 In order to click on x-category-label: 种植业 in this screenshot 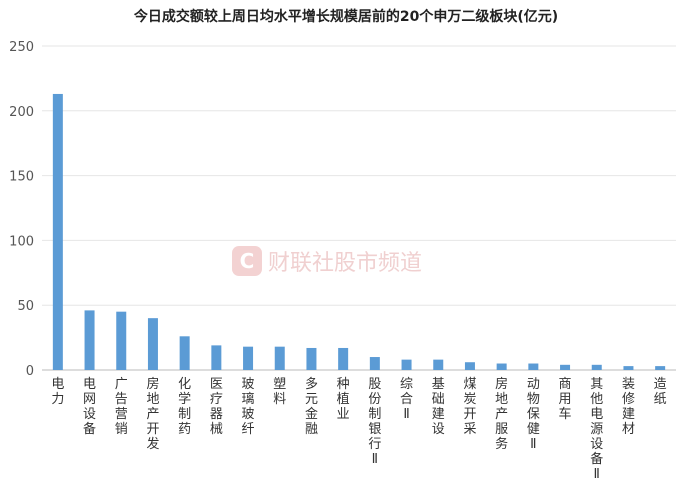, I will do `click(343, 399)`.